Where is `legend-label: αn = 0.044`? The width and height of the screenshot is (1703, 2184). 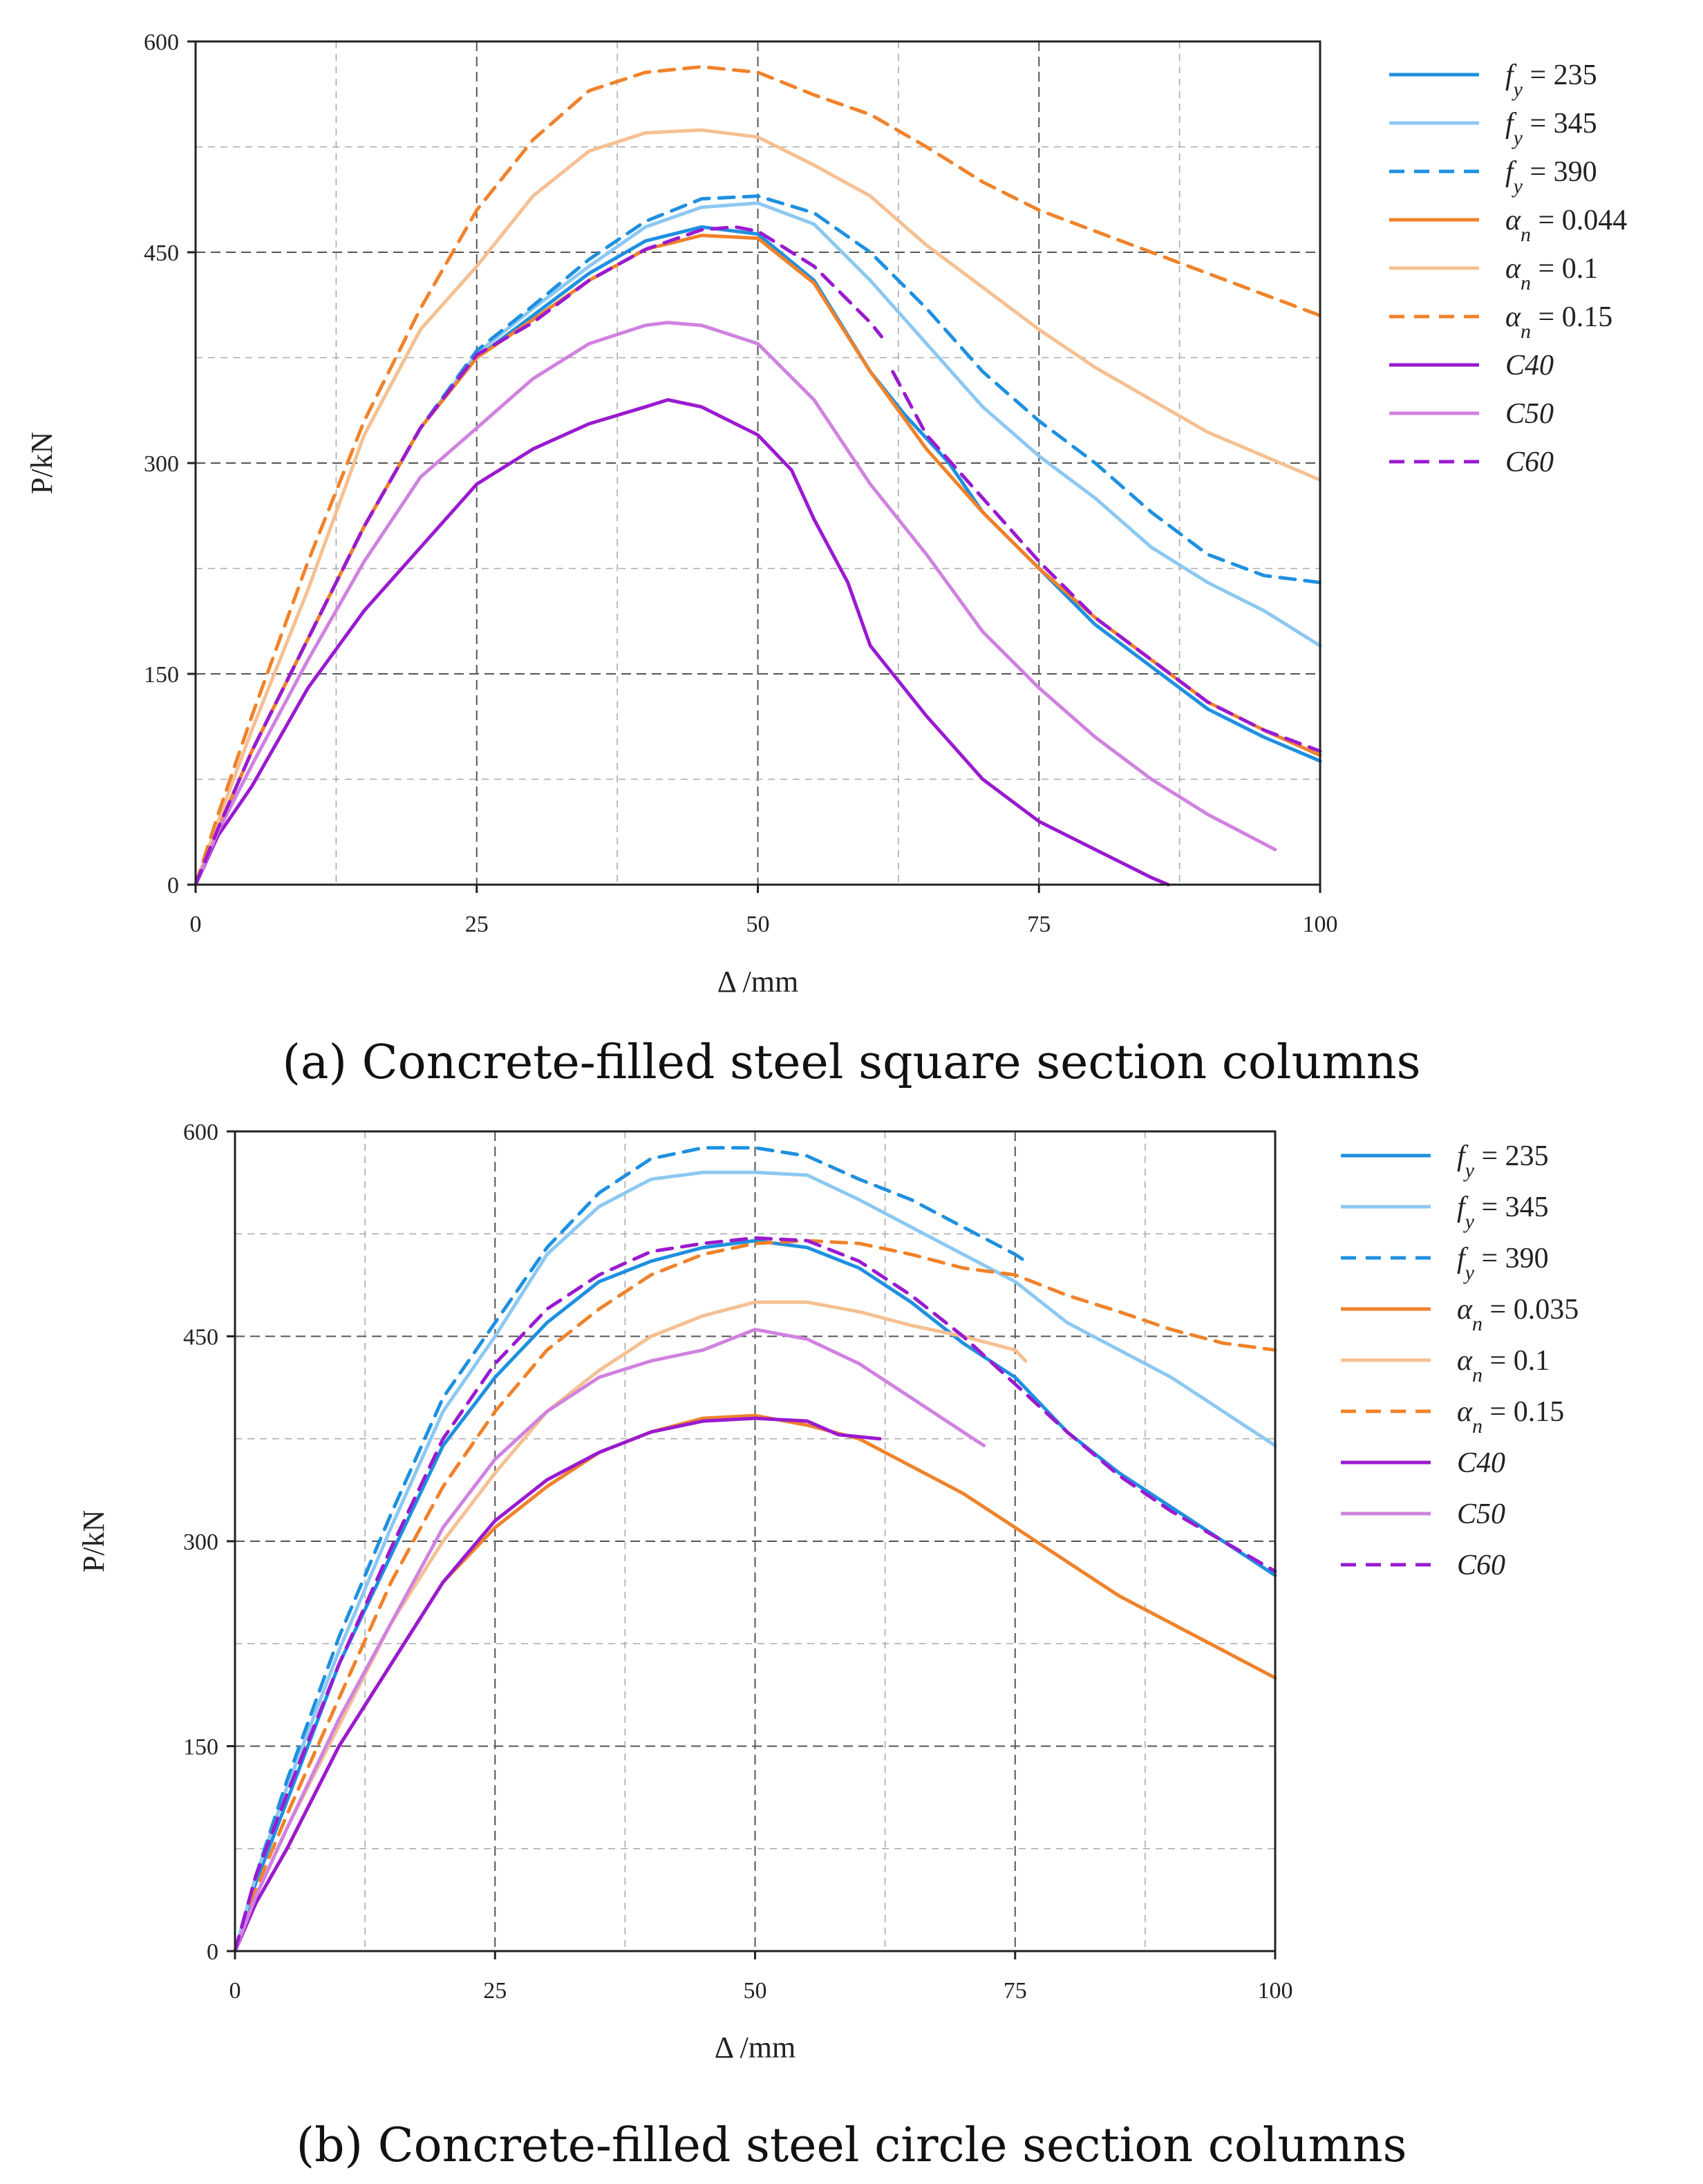 legend-label: αn = 0.044 is located at coordinates (1566, 225).